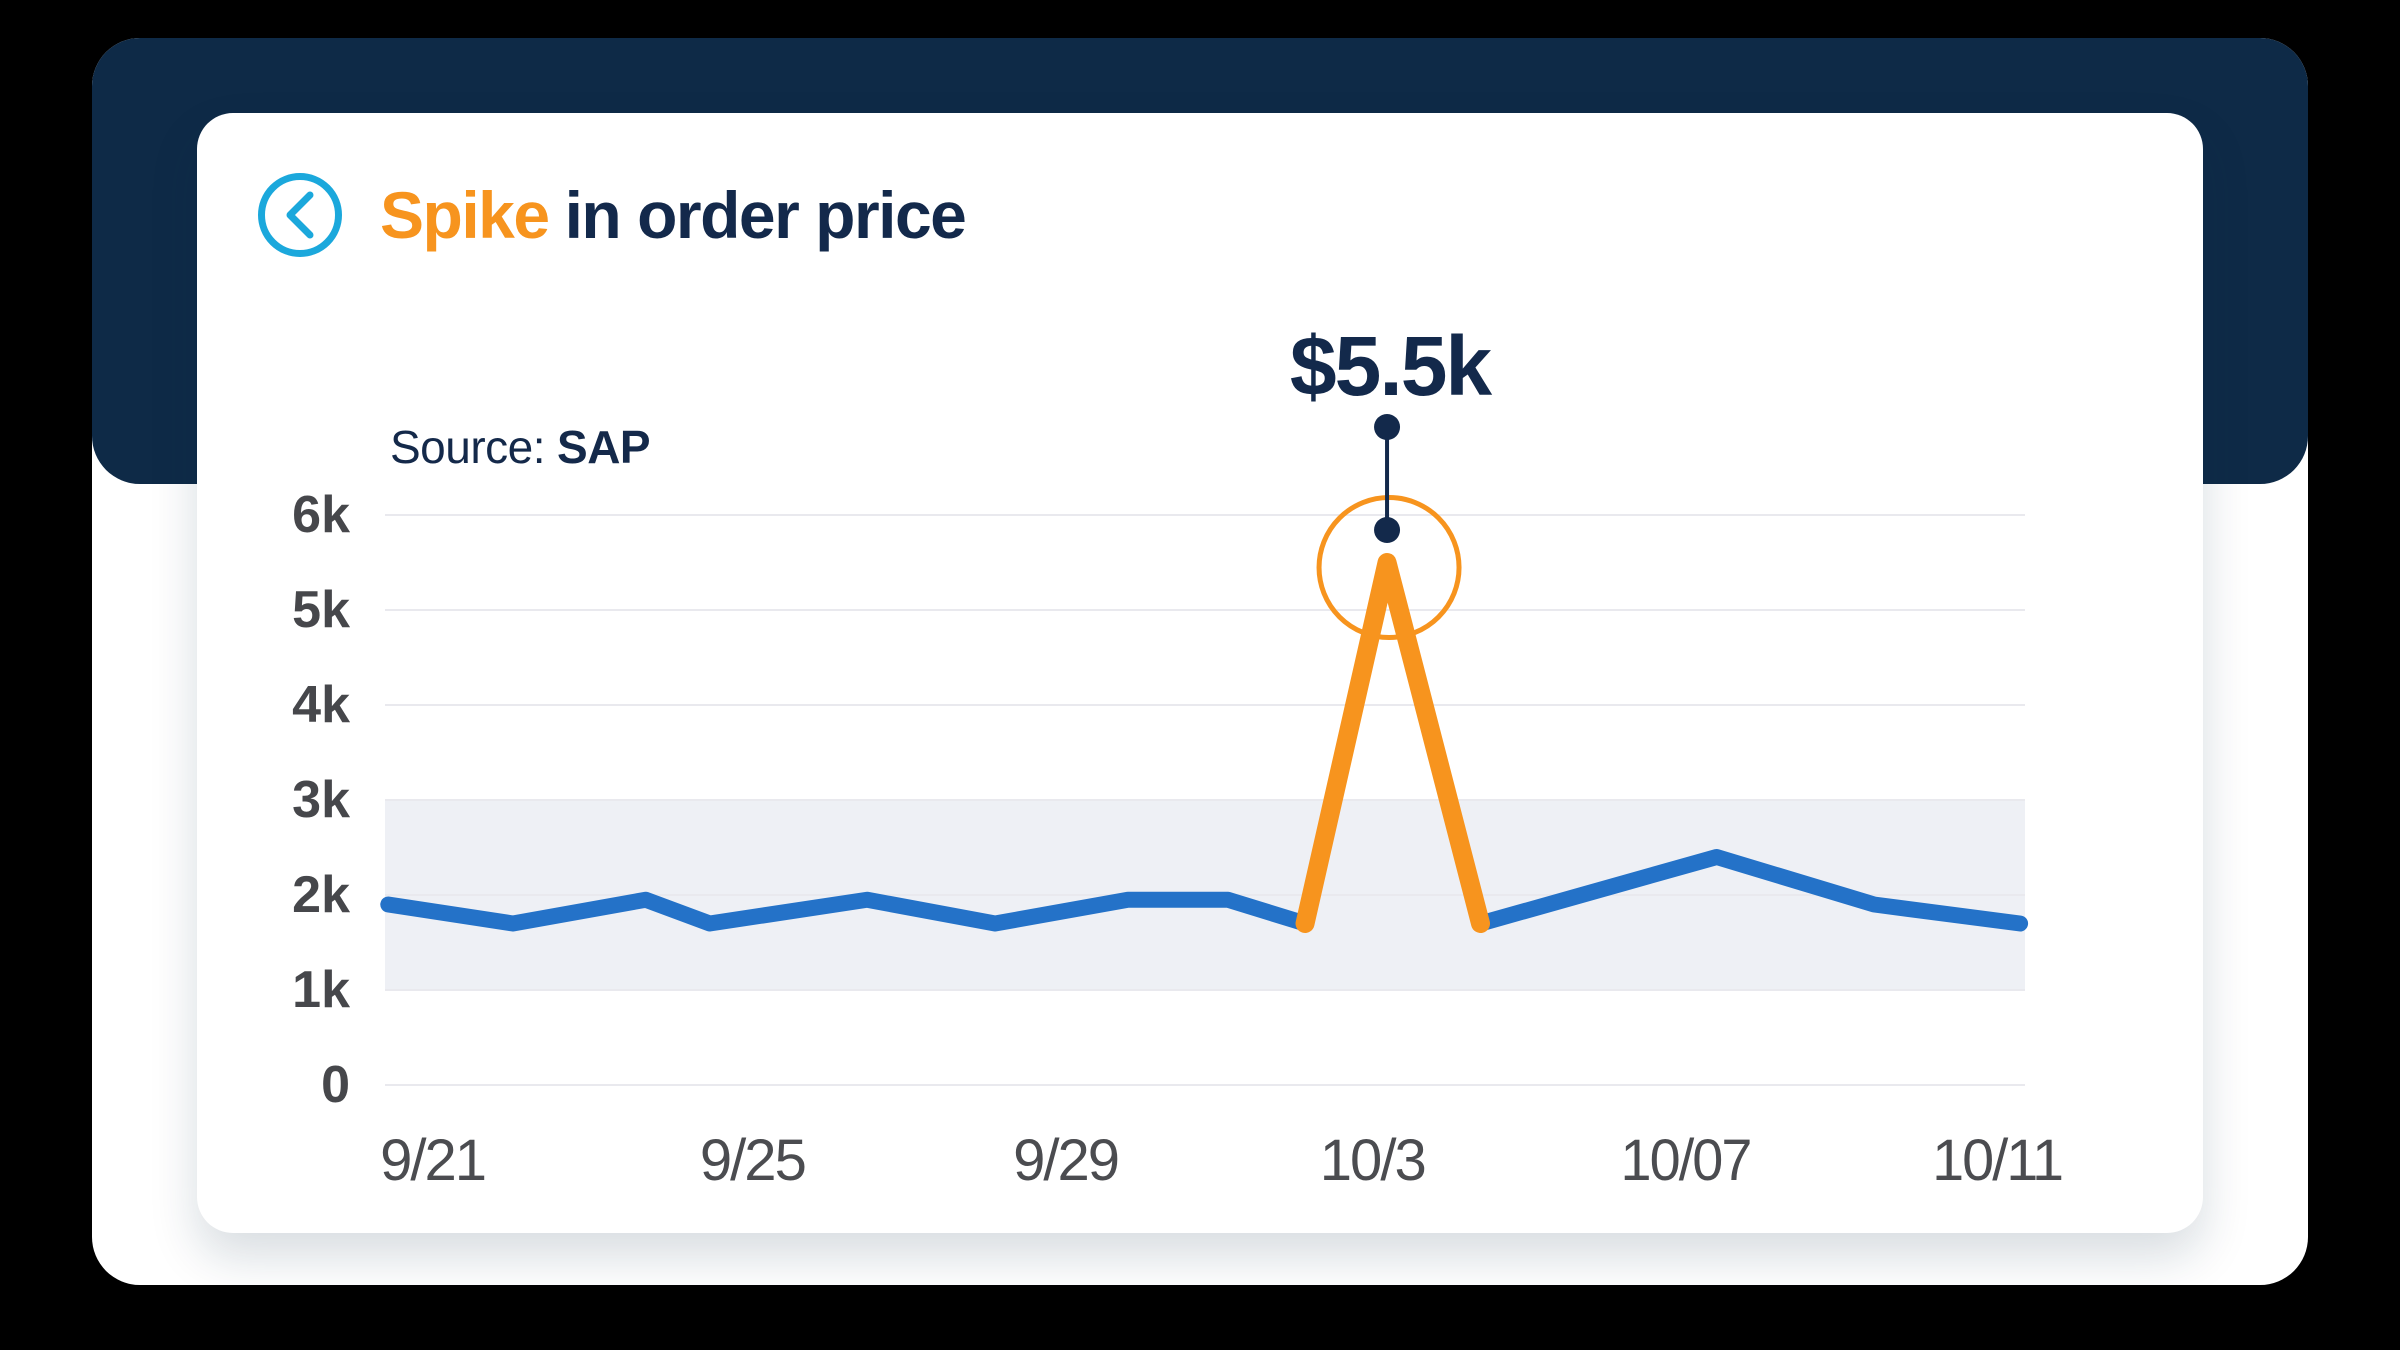 Image resolution: width=2400 pixels, height=1350 pixels. What do you see at coordinates (321, 610) in the screenshot?
I see `y-axis-tick-label: 5k` at bounding box center [321, 610].